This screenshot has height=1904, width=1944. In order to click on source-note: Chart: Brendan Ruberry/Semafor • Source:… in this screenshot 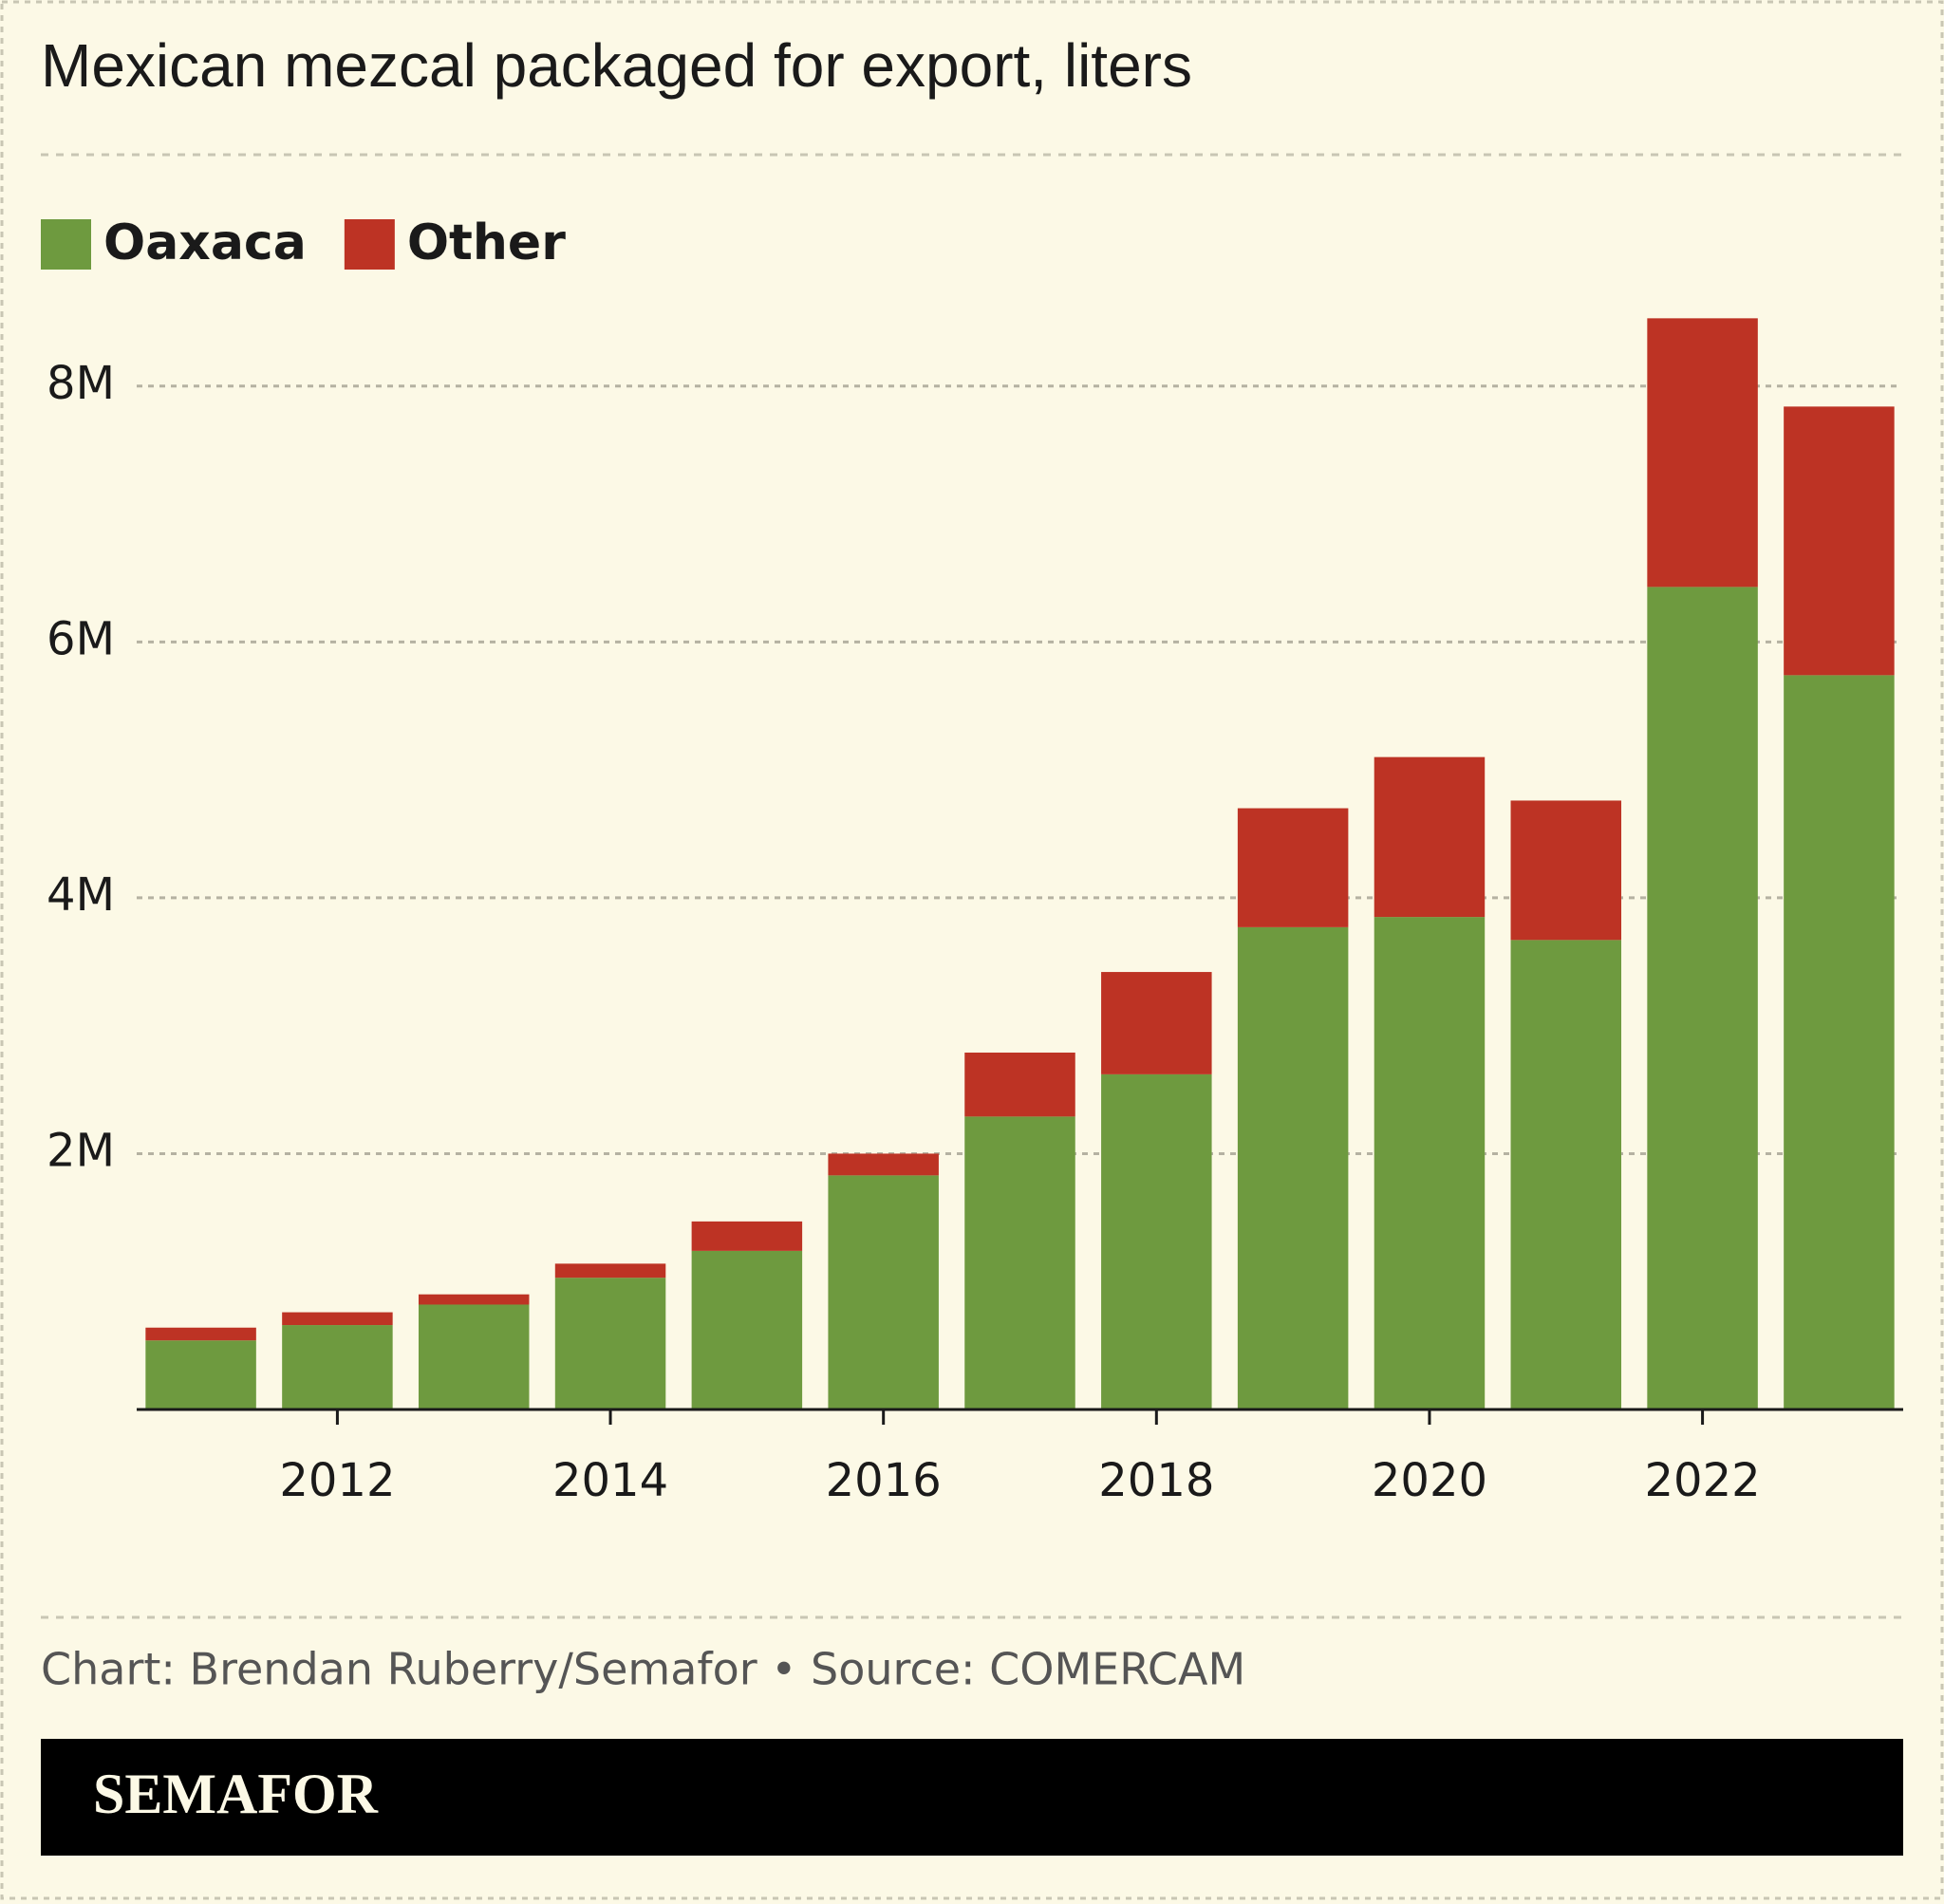, I will do `click(643, 1669)`.